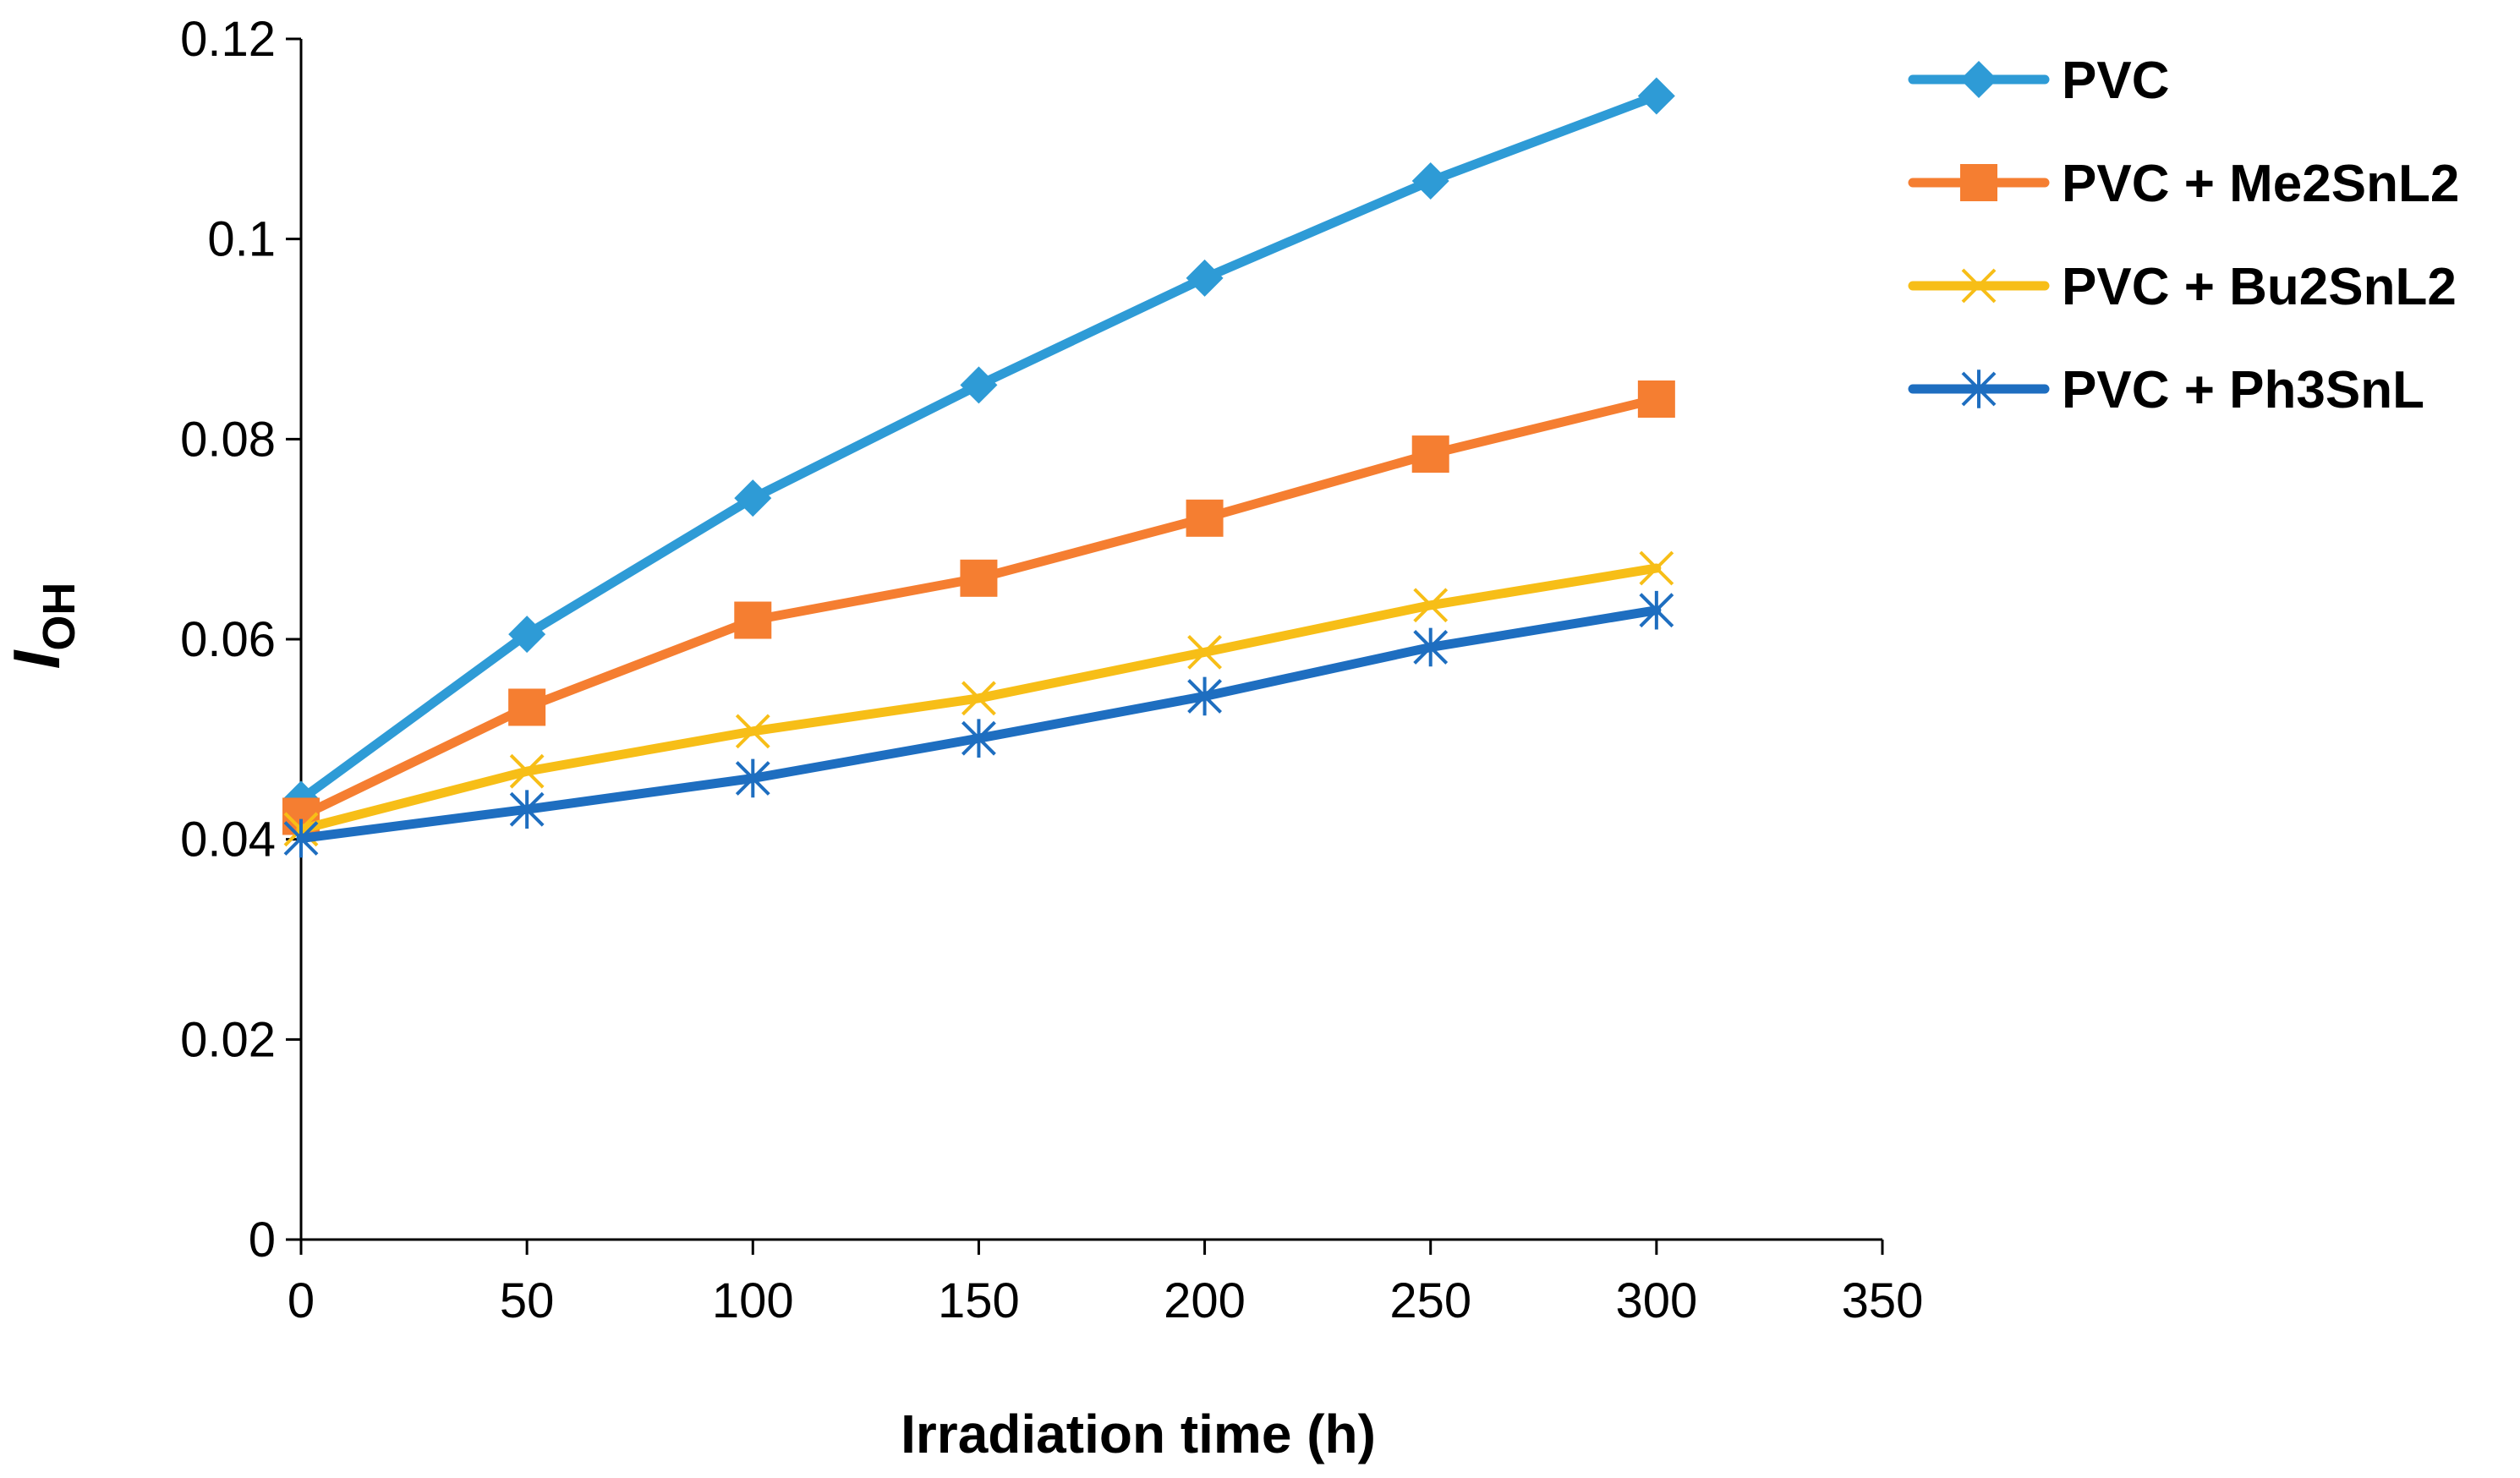  Describe the element at coordinates (228, 439) in the screenshot. I see `y-tick-label: 0.08` at that location.